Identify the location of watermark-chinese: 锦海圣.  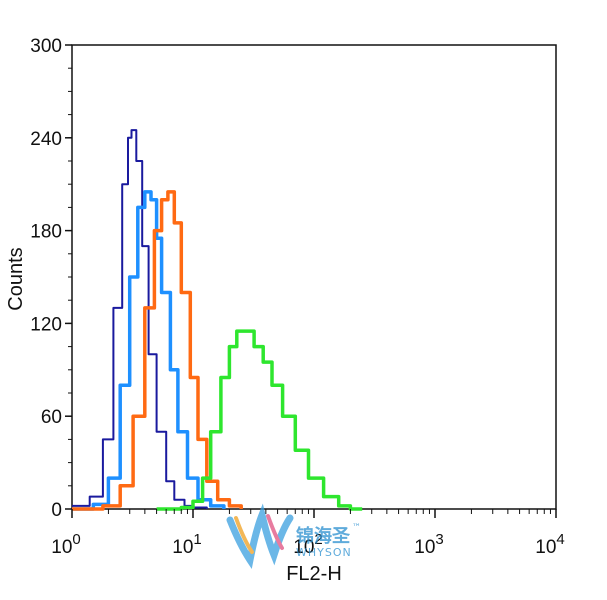
(323, 536).